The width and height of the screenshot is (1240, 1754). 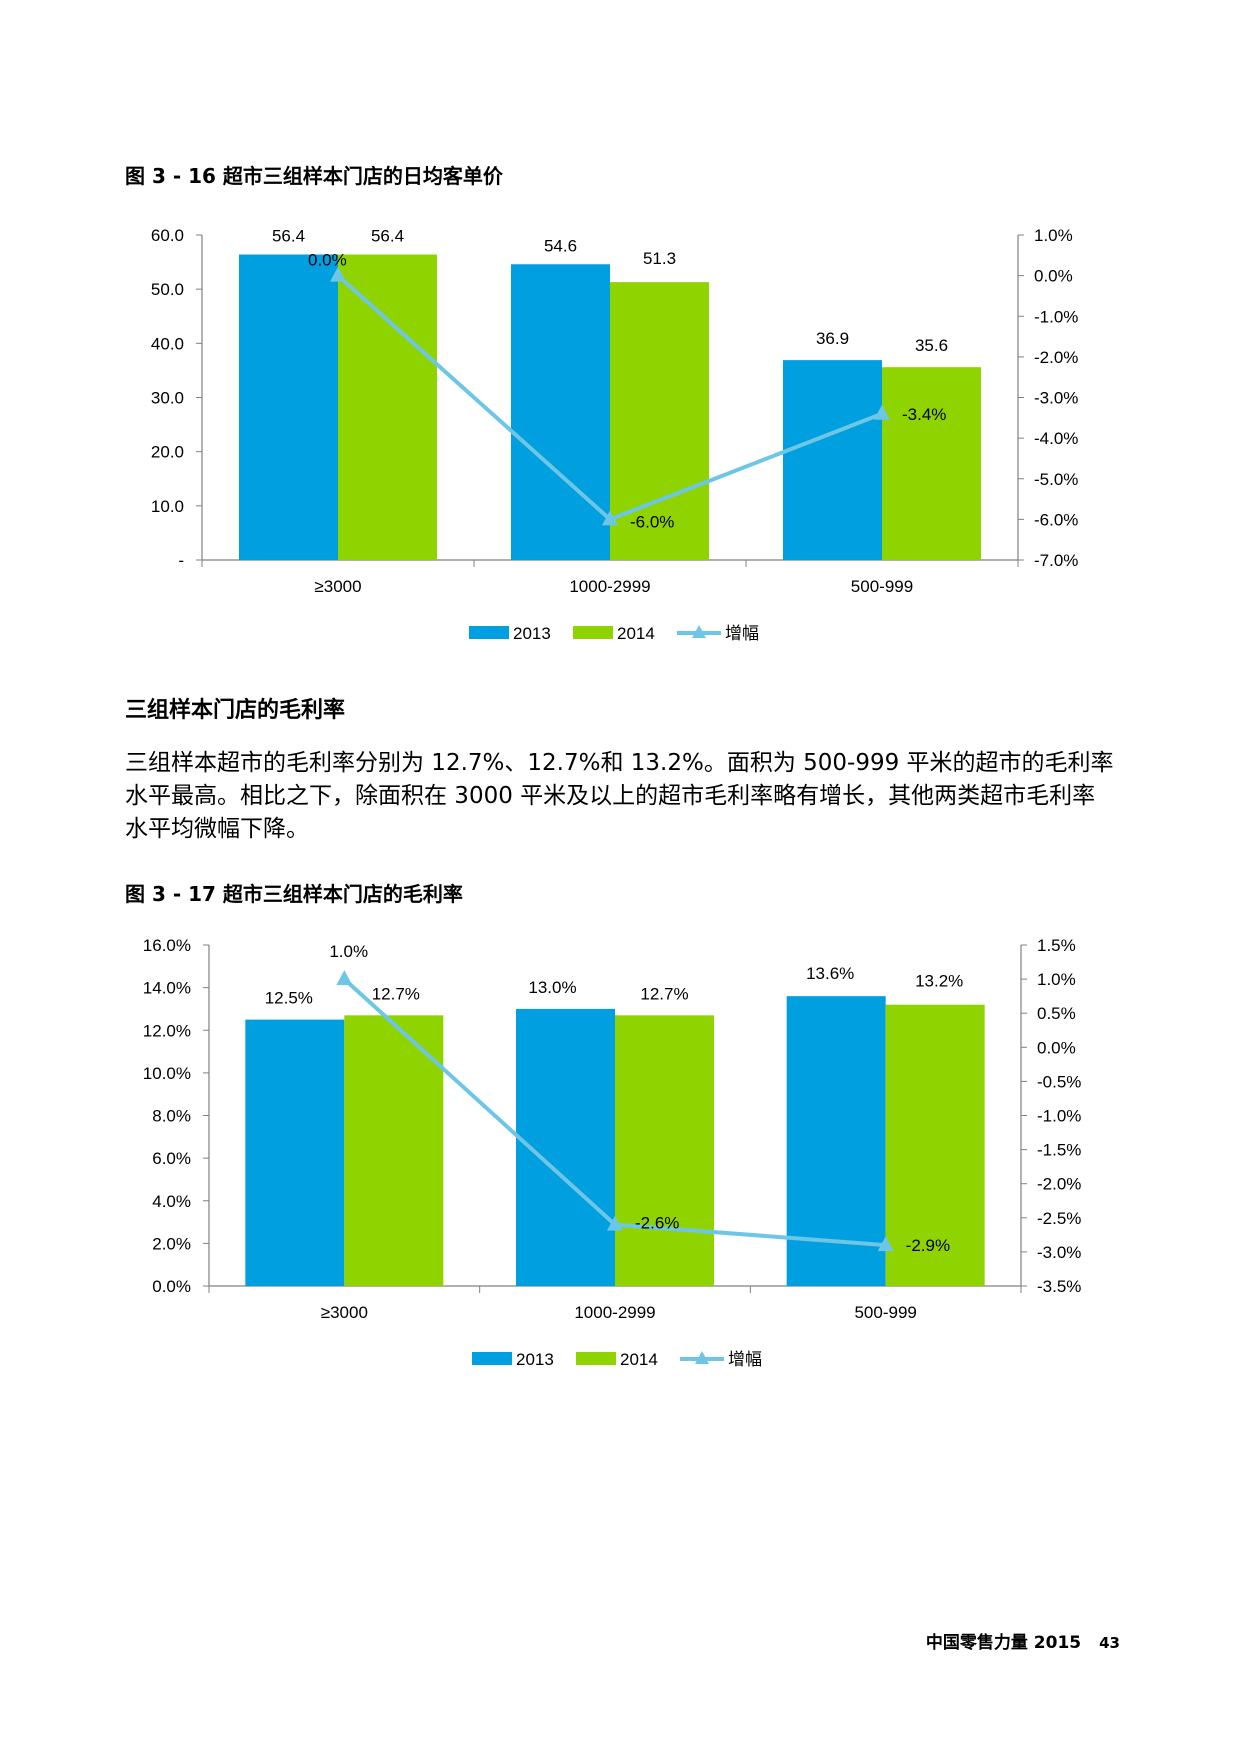 What do you see at coordinates (314, 176) in the screenshot?
I see `figure-1-title: 图 3 - 16 超市三组样本门店的日均客单价` at bounding box center [314, 176].